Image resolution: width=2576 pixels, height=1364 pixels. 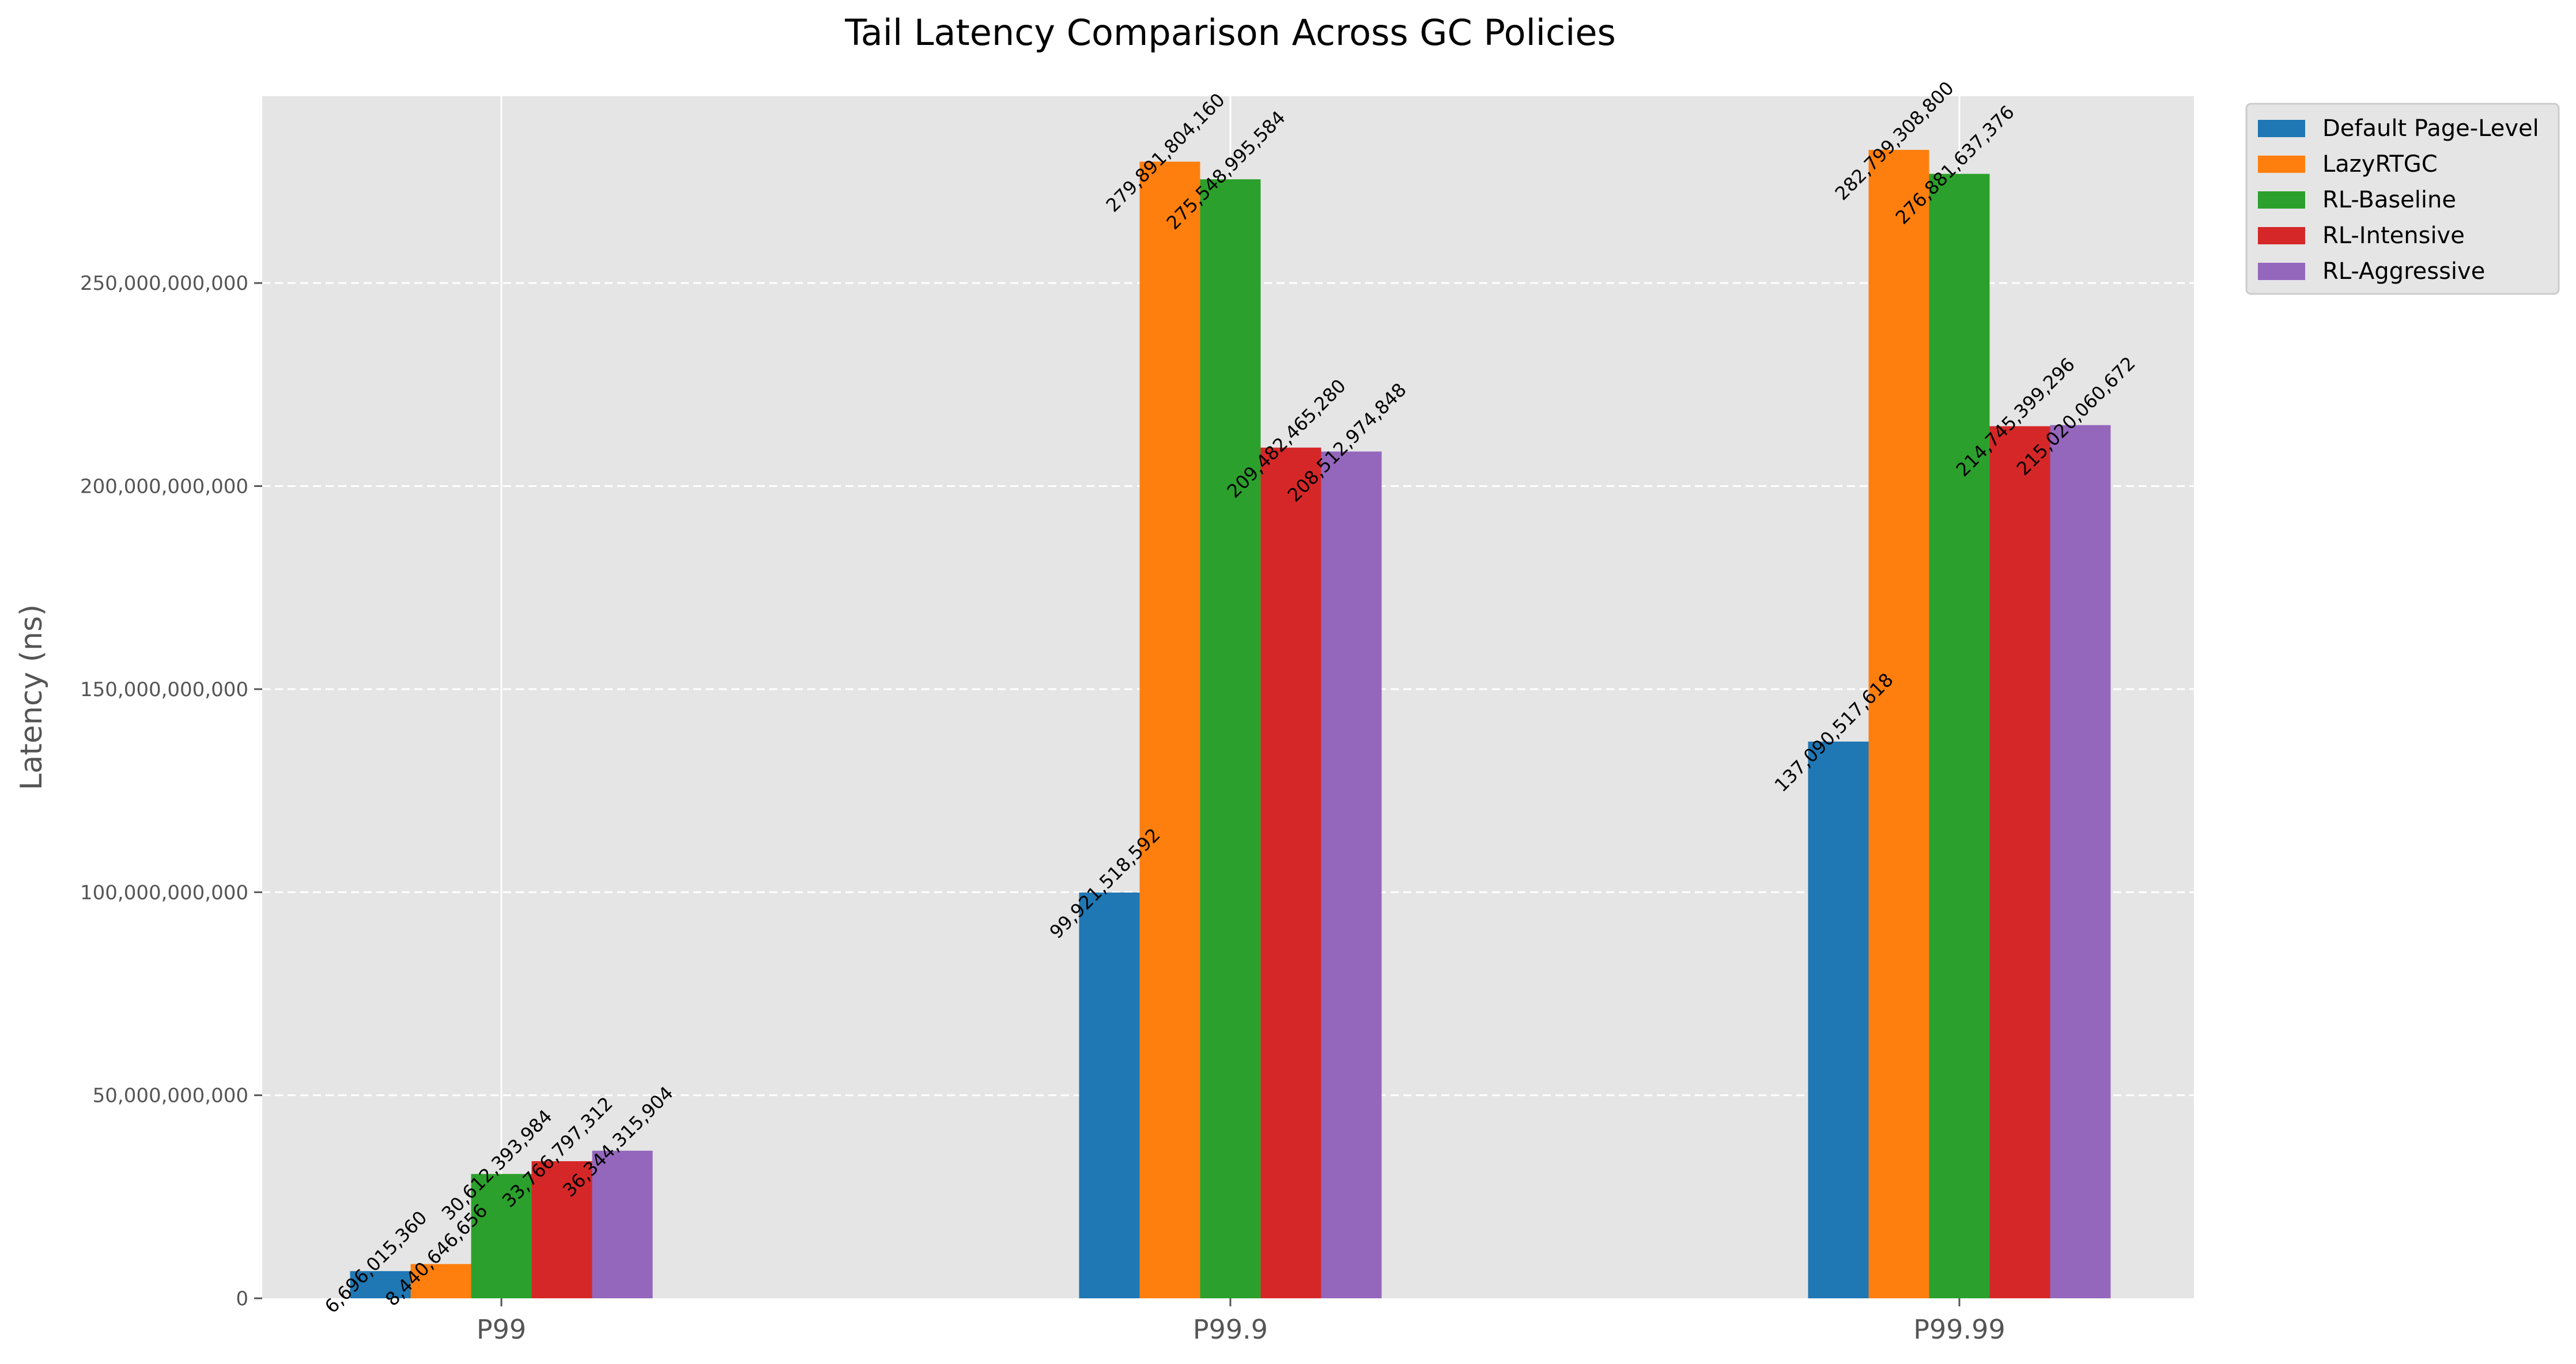 I want to click on bar-default-page-level-p99, so click(x=380, y=1284).